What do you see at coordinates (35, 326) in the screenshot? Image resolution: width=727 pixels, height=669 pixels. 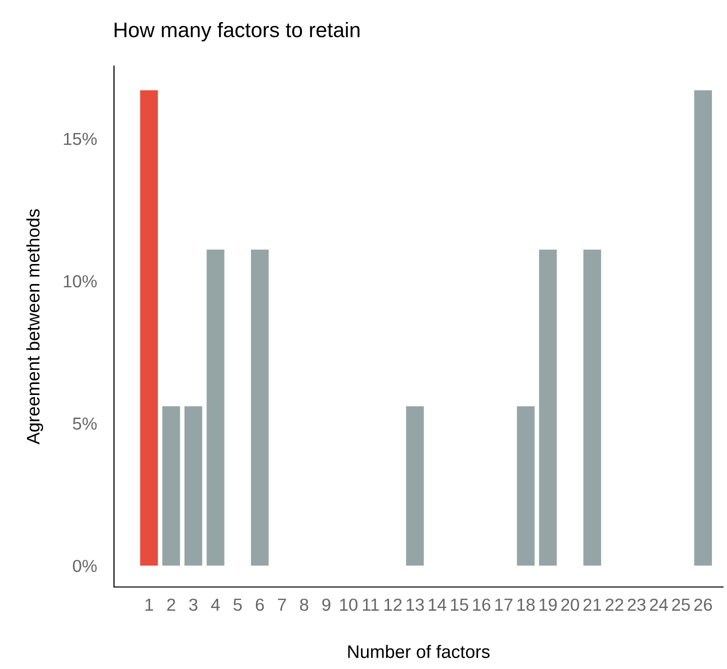 I see `y-axis-title: Agreement between methods` at bounding box center [35, 326].